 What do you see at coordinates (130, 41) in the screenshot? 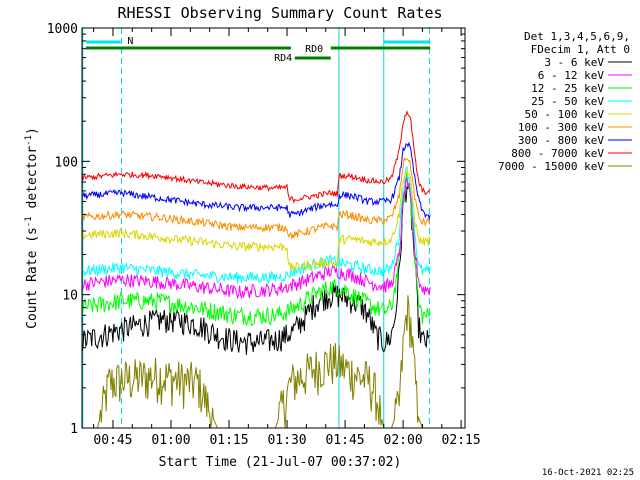
I see `annotation-label-n: N` at bounding box center [130, 41].